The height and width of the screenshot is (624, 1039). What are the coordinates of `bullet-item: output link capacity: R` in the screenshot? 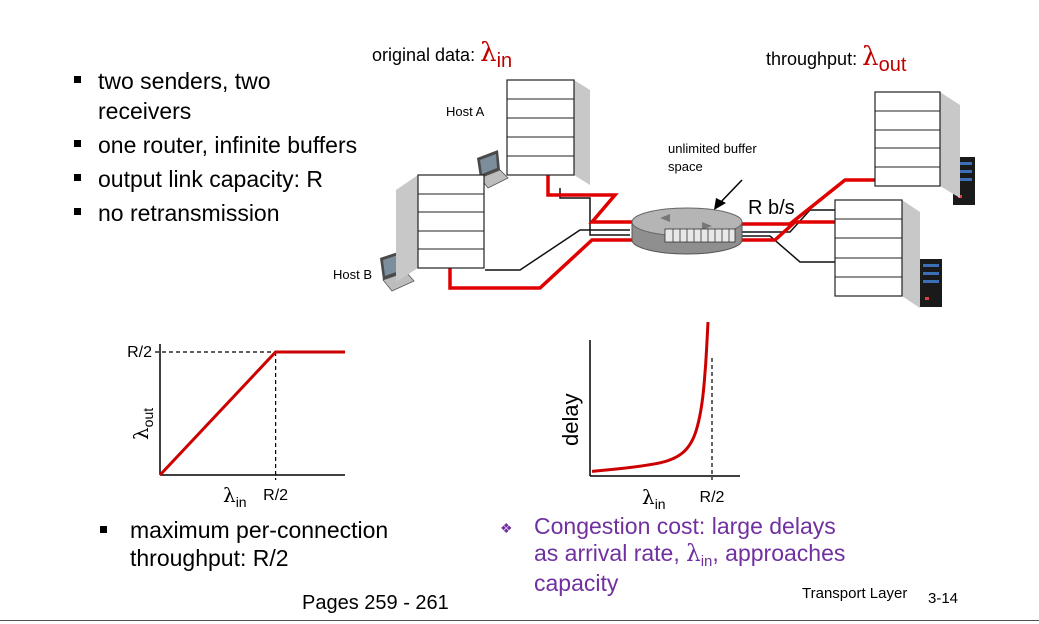 It's located at (214, 179).